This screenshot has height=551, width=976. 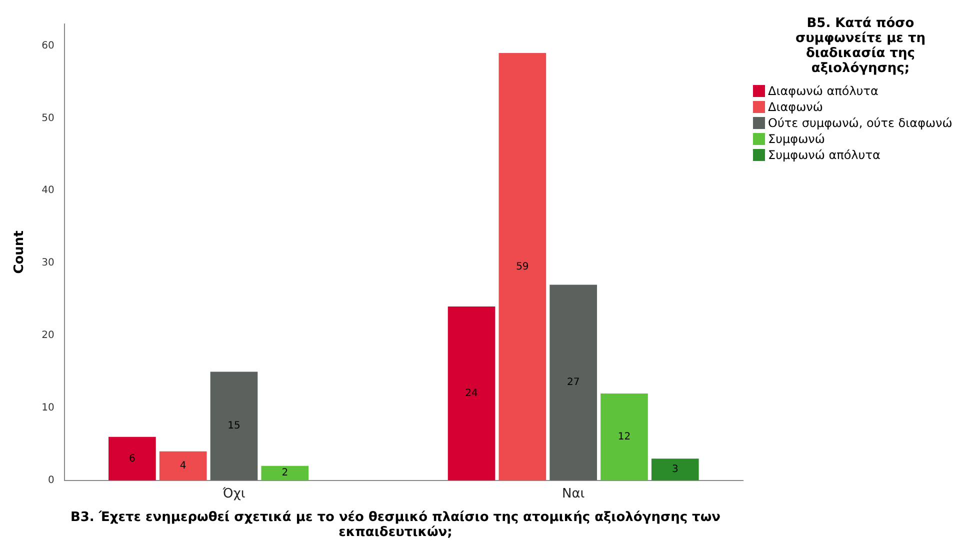 I want to click on legend-label: Συμφωνώ απόλυτα, so click(x=824, y=155).